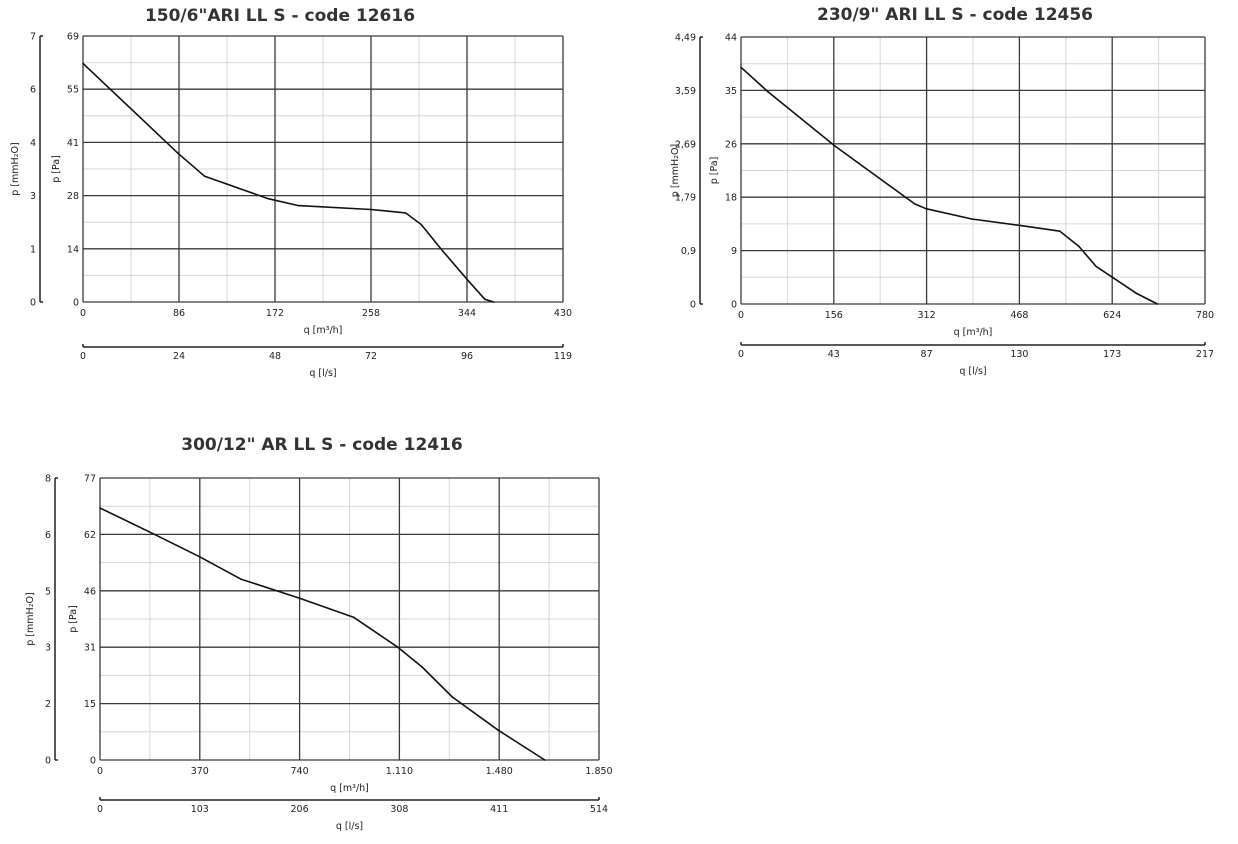 This screenshot has height=844, width=1238. I want to click on x2-tick-label: 24, so click(179, 356).